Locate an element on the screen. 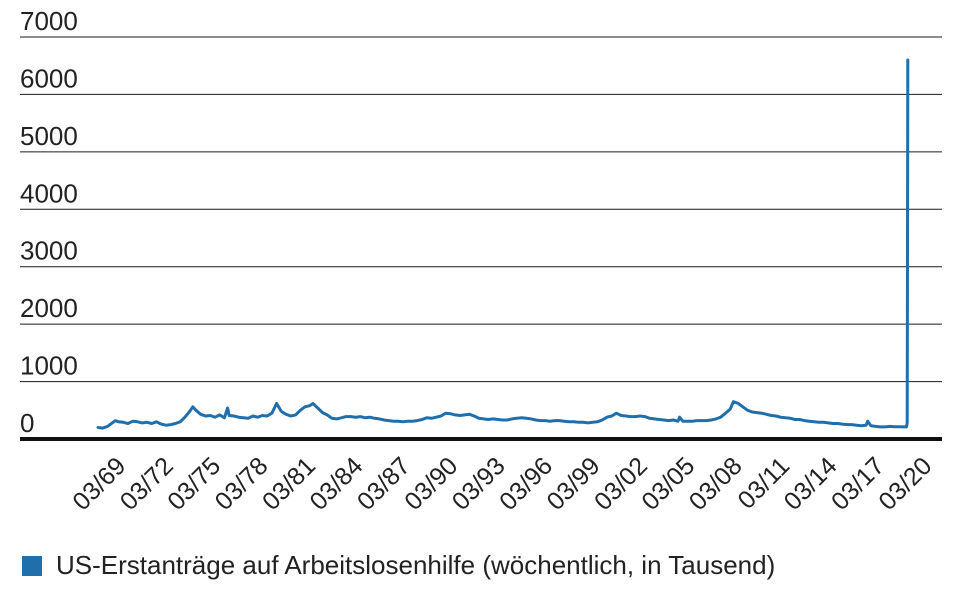 Image resolution: width=961 pixels, height=596 pixels. x-tick-label: 03/87 is located at coordinates (384, 484).